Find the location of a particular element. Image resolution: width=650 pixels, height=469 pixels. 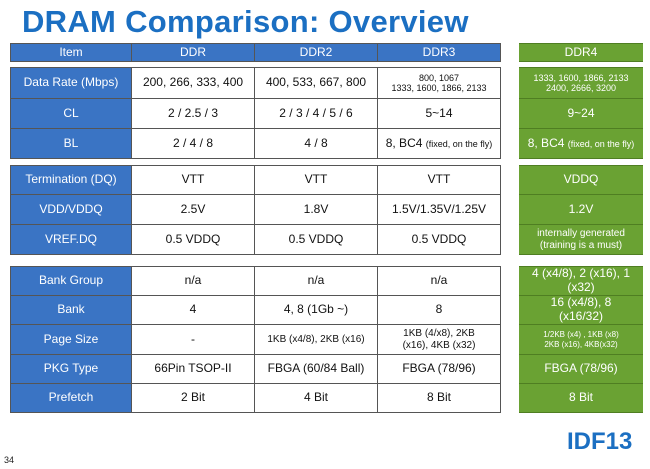

table-header-row: Item DDR DDR2 DDR3 is located at coordinates (255, 52).